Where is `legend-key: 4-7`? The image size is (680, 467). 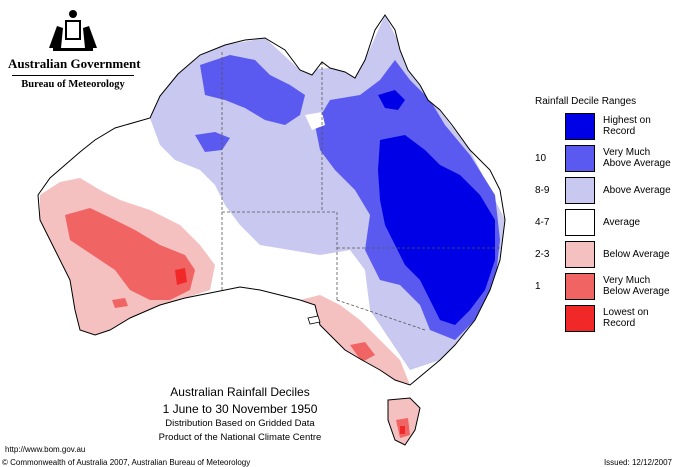 legend-key: 4-7 is located at coordinates (542, 222).